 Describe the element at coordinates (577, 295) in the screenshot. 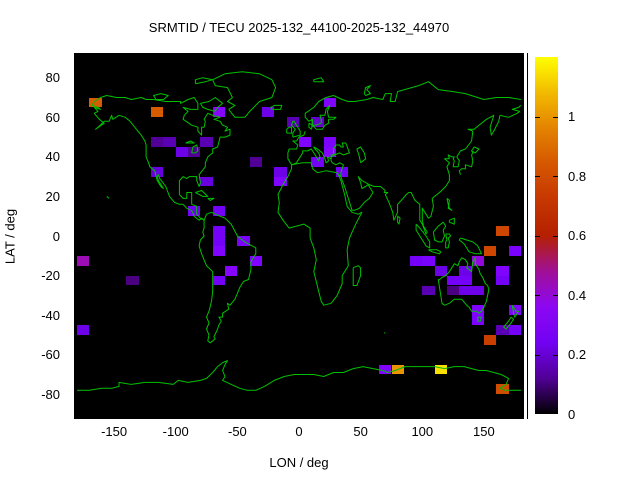

I see `colorbar-tick-label: 0.4` at that location.